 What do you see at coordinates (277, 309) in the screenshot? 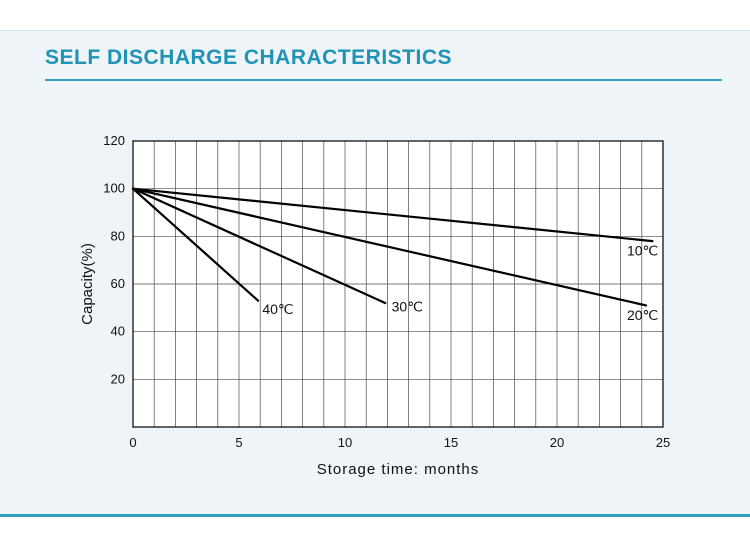
I see `series-label: 40℃` at bounding box center [277, 309].